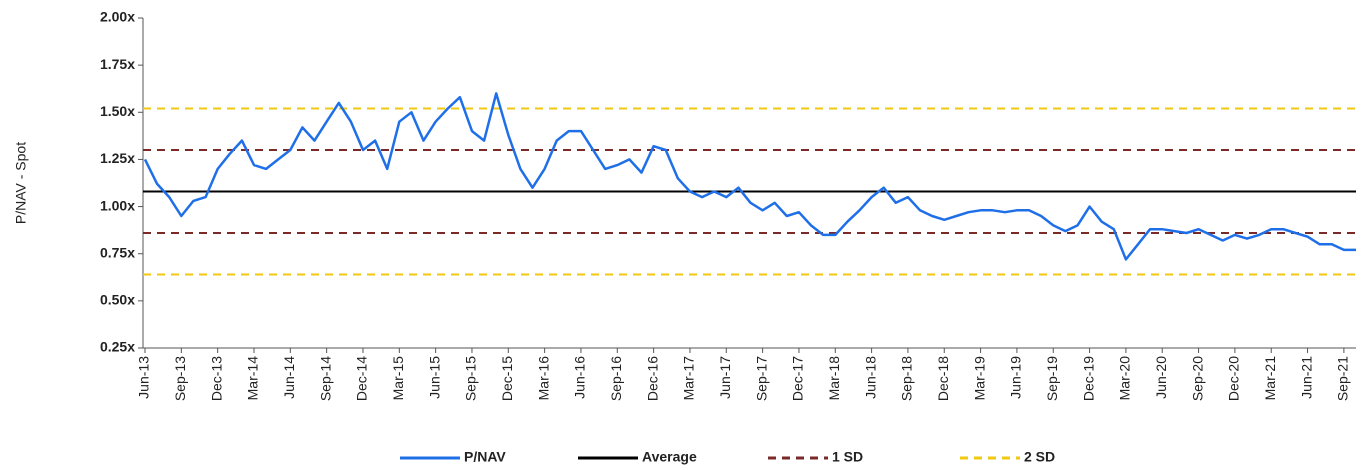 The height and width of the screenshot is (470, 1361). I want to click on x-tick-label: Jun-17, so click(725, 377).